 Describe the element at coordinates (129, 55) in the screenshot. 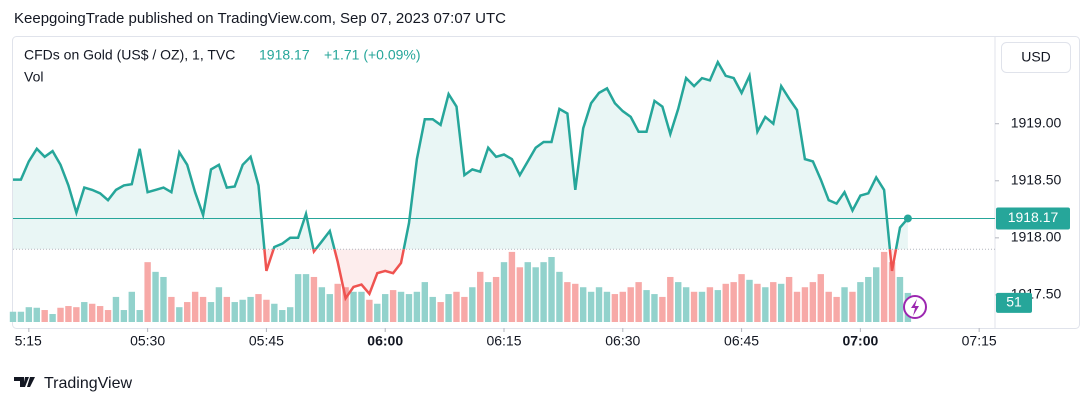

I see `symbol-title: CFDs on Gold (US$ / OZ), 1, TVC` at that location.